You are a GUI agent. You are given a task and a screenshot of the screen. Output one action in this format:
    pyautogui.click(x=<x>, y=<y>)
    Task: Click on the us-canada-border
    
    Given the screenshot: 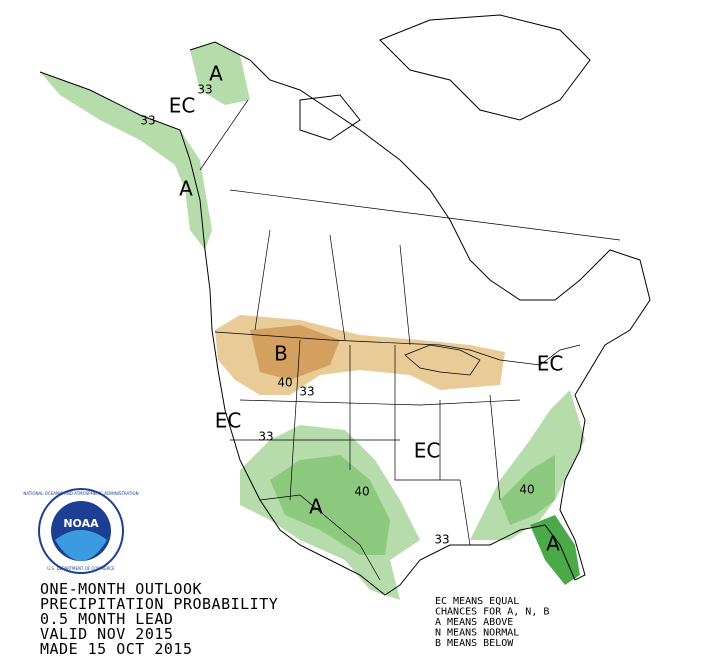 What is the action you would take?
    pyautogui.click(x=397, y=348)
    